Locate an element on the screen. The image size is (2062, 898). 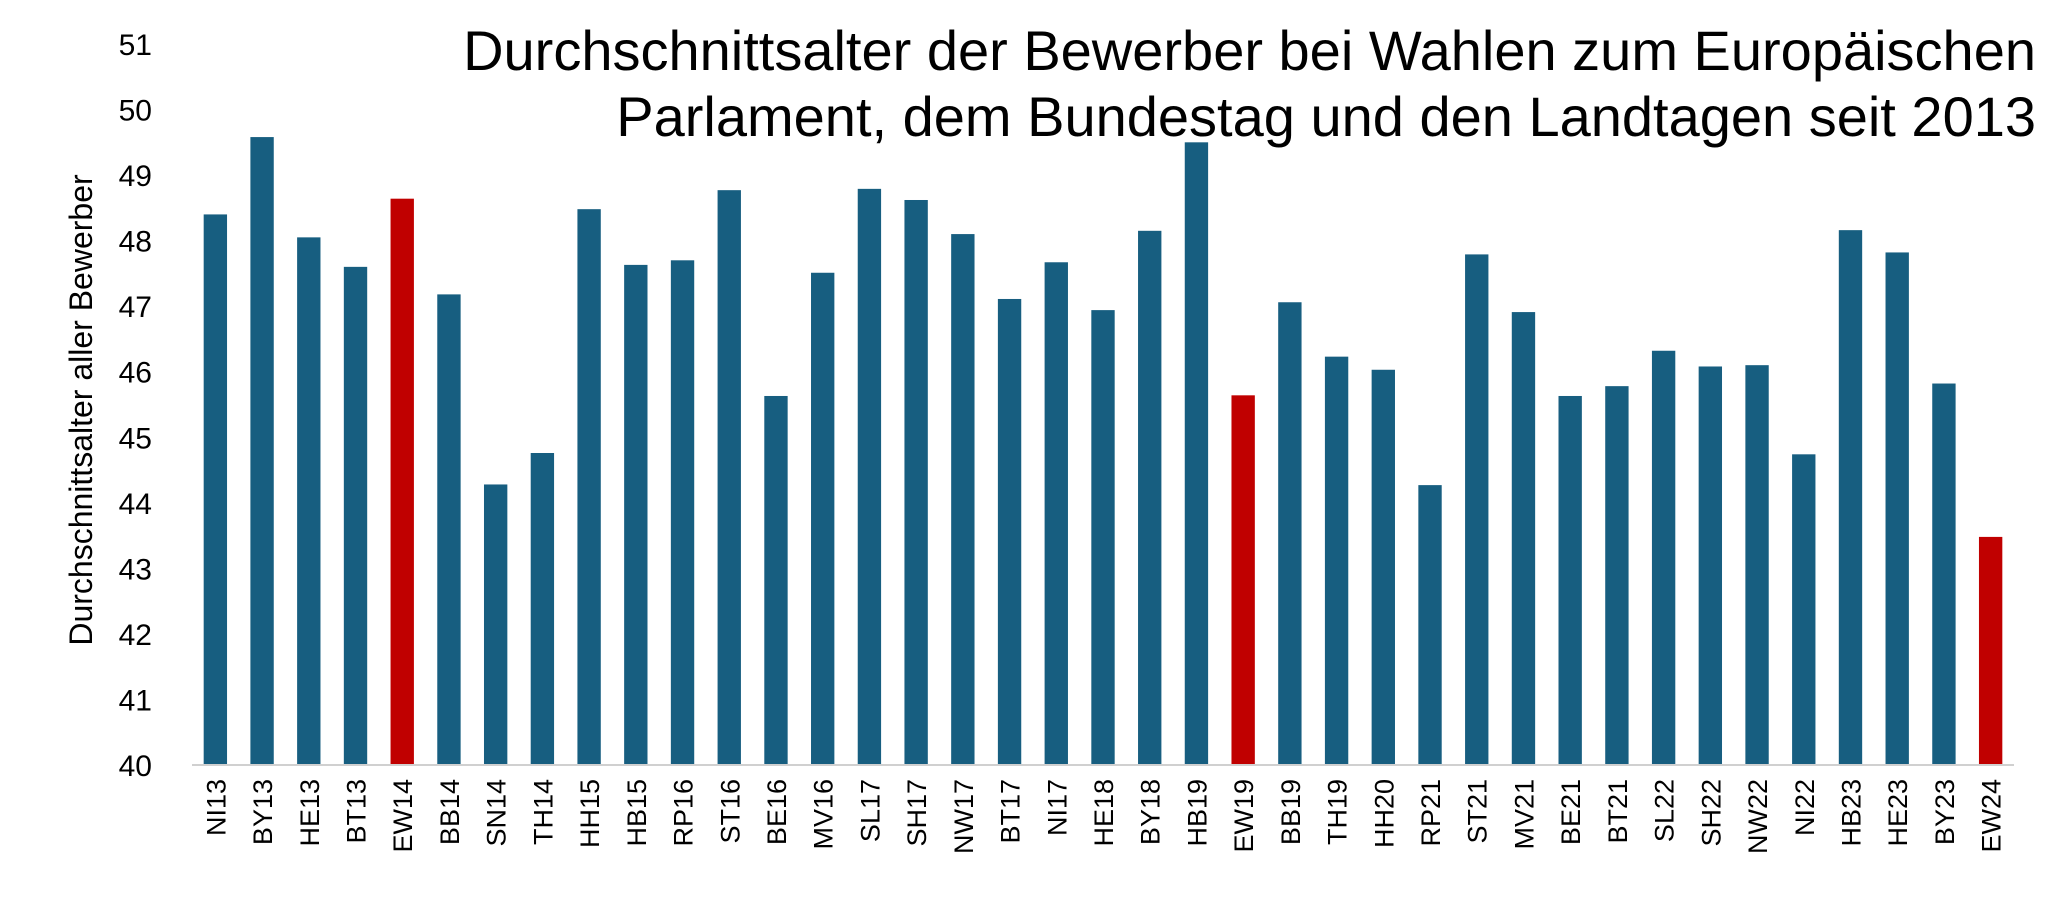
y-tick-label: 41 is located at coordinates (135, 700).